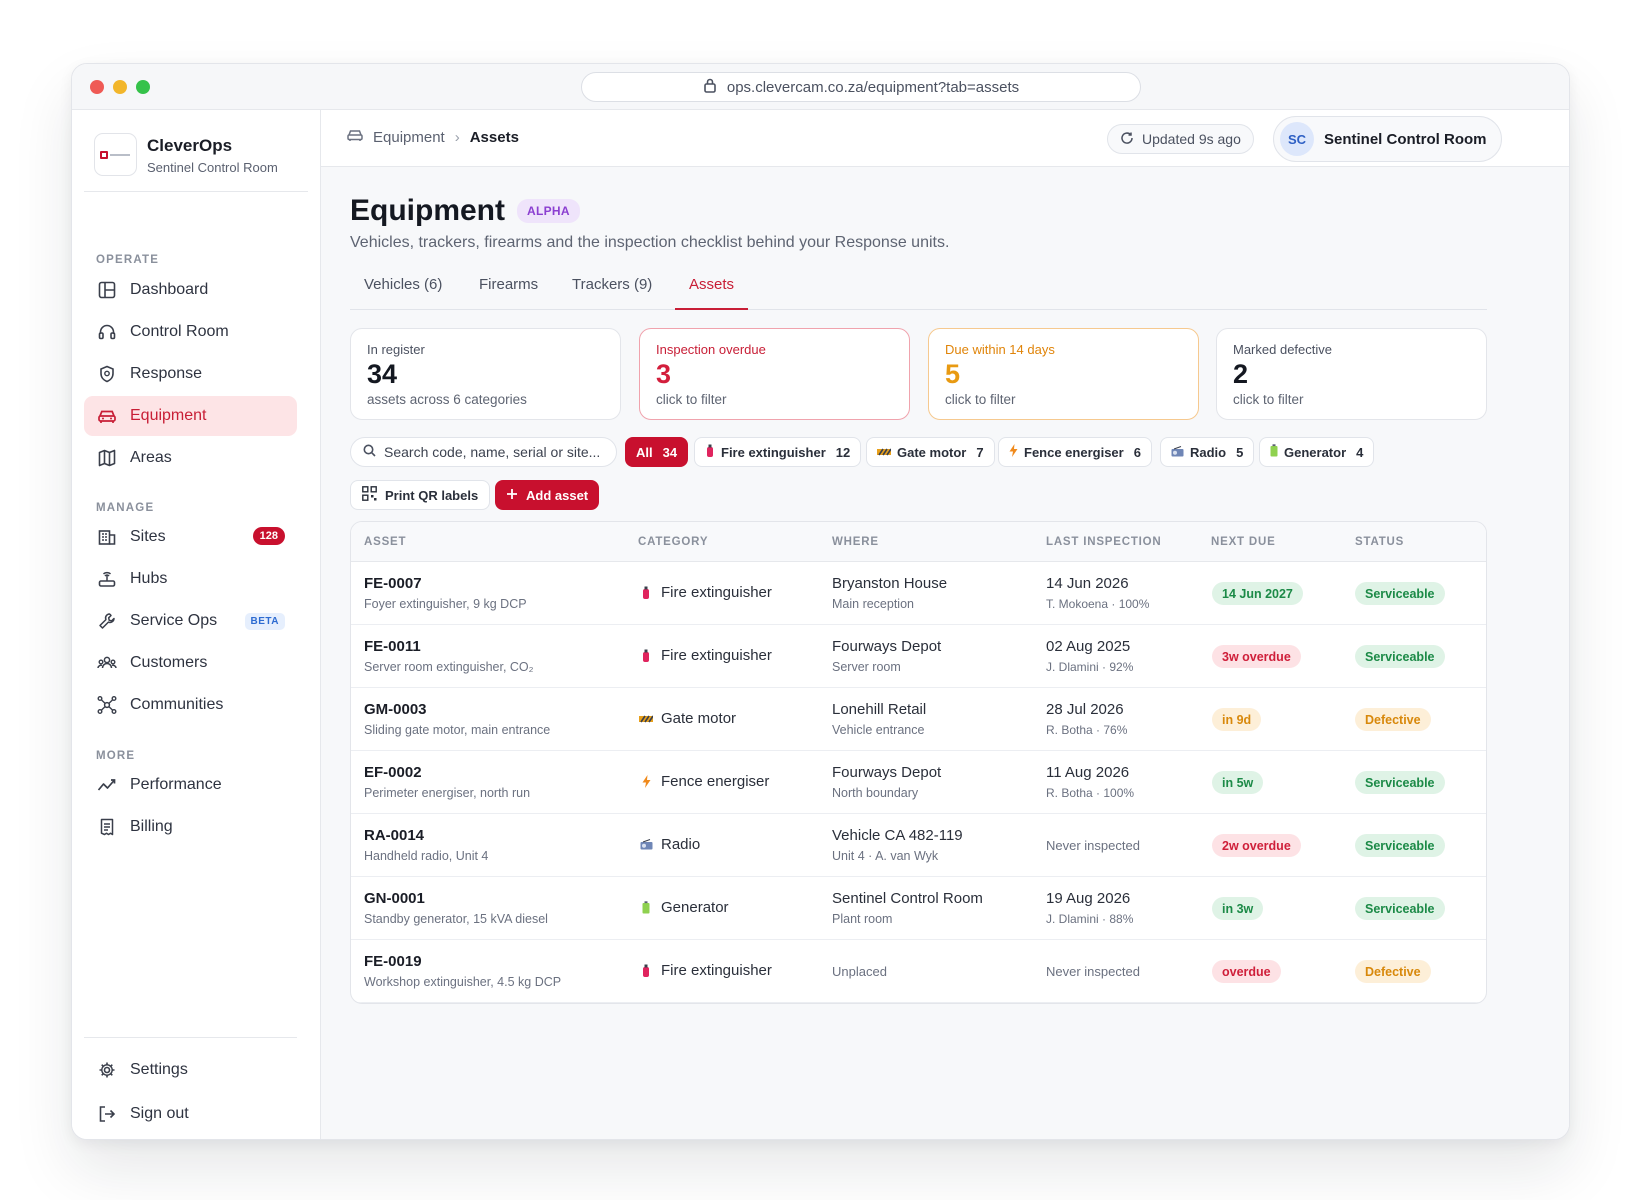  What do you see at coordinates (190, 458) in the screenshot?
I see `sidebar-item-areas: Areas` at bounding box center [190, 458].